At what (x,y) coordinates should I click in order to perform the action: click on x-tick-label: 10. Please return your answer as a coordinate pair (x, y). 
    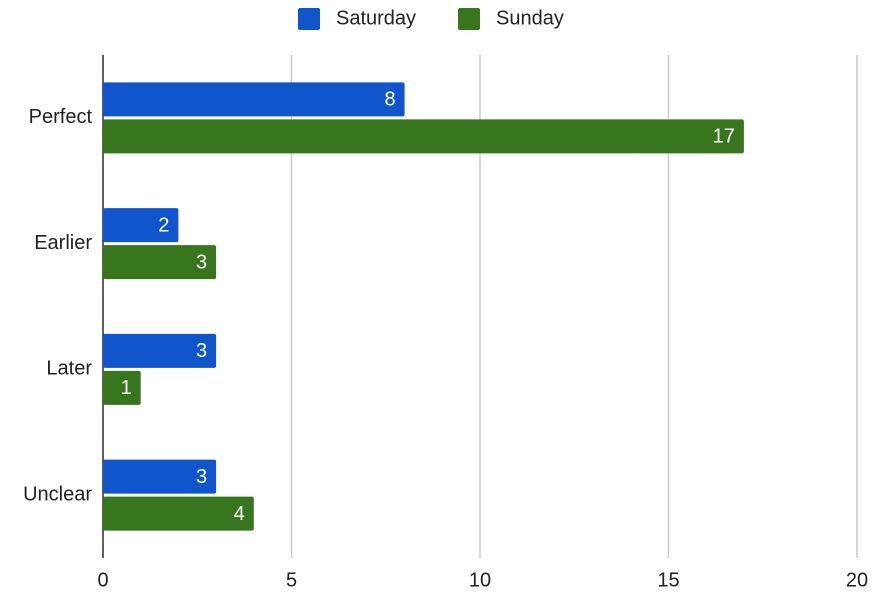
    Looking at the image, I should click on (480, 580).